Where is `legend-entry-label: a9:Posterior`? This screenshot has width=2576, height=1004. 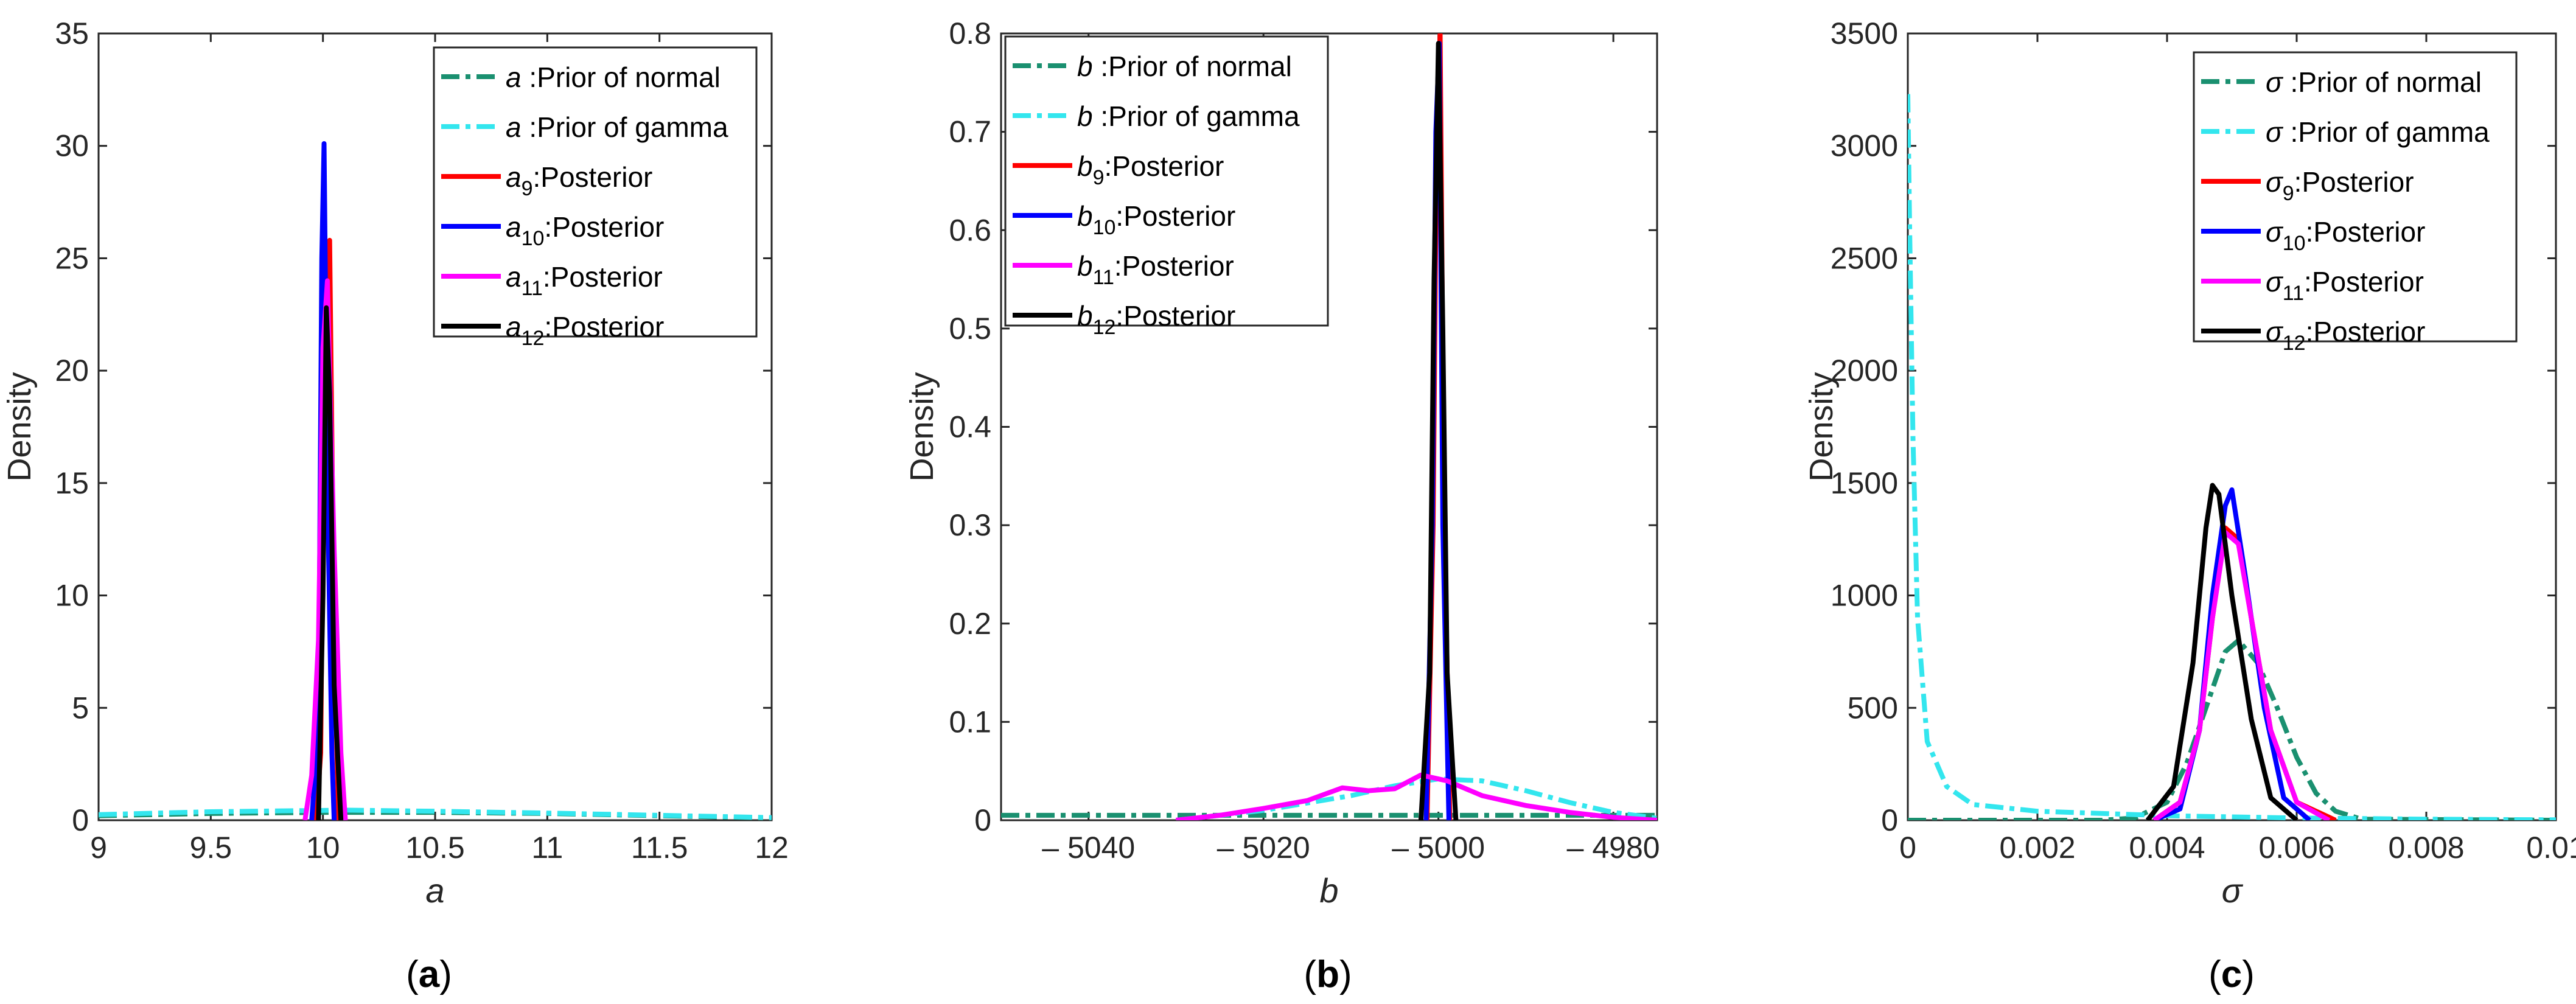
legend-entry-label: a9:Posterior is located at coordinates (579, 181).